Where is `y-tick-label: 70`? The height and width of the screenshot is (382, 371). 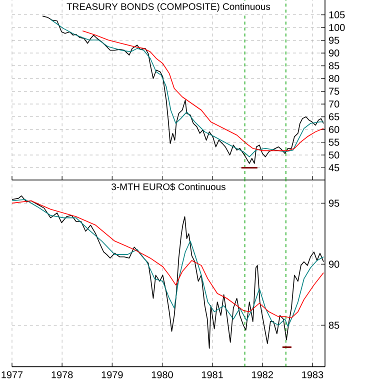
y-tick-label: 70 is located at coordinates (334, 104).